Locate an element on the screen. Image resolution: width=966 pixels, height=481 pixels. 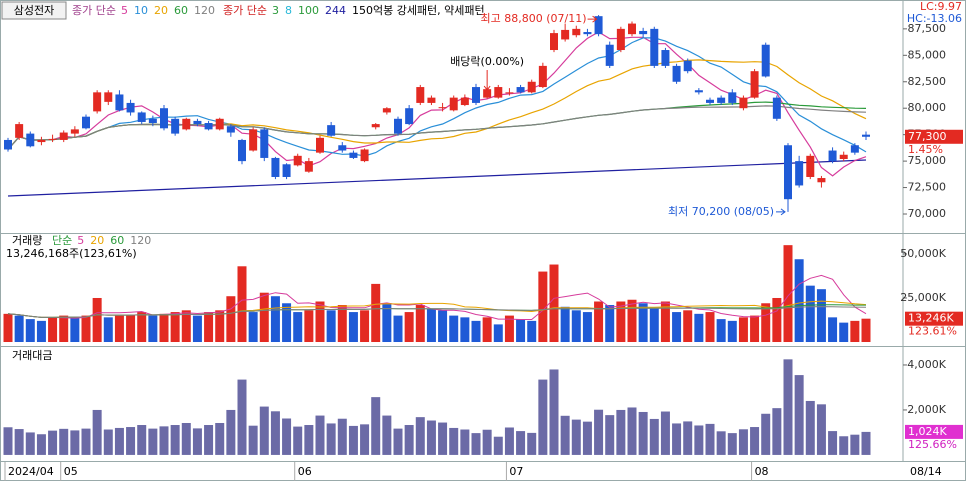
y-tick-label: 70,000 is located at coordinates (927, 213).